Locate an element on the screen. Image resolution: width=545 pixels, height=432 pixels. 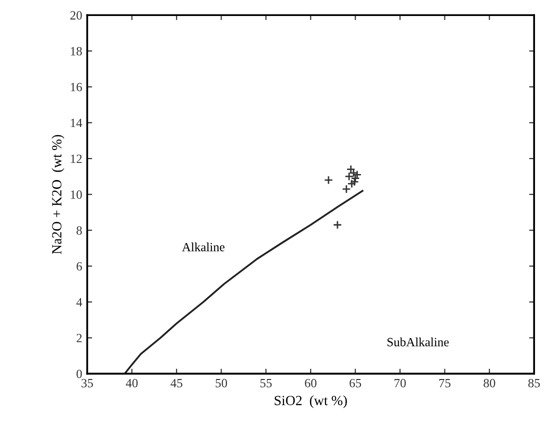
x-tick-label: 70 is located at coordinates (400, 383).